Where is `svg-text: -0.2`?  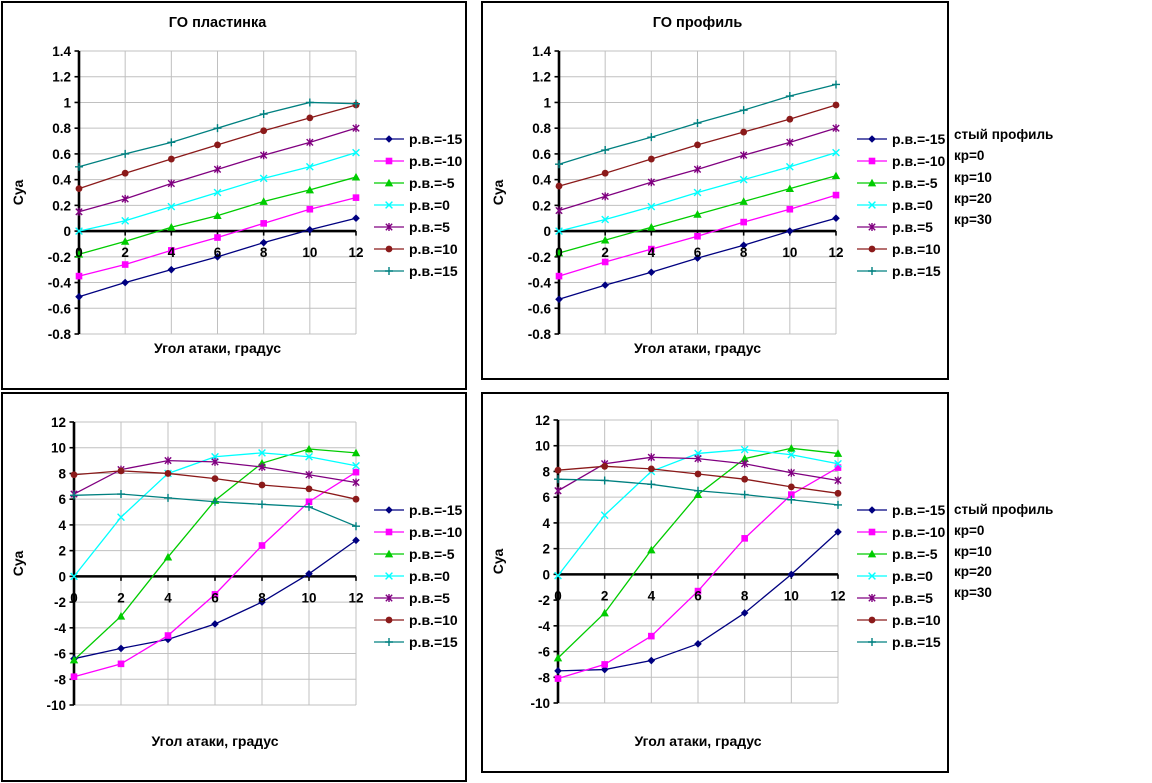 svg-text: -0.2 is located at coordinates (59, 257).